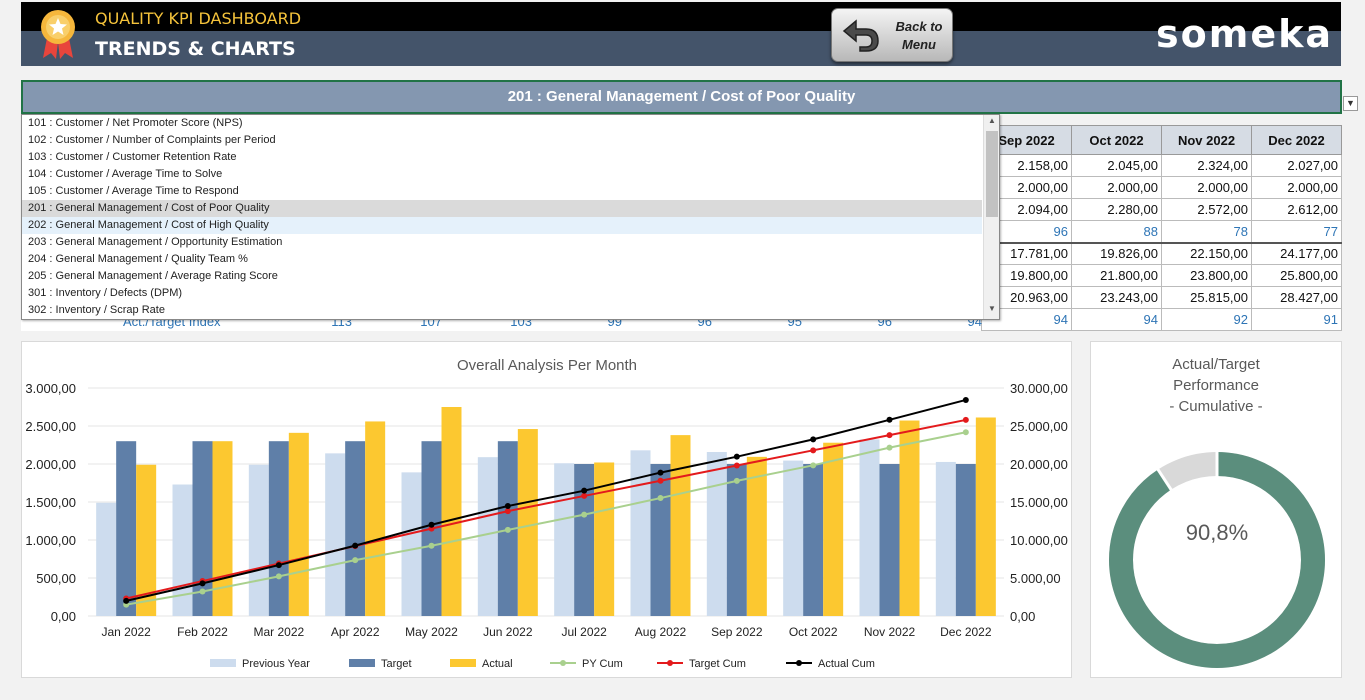  I want to click on table-cell: 88, so click(1116, 231).